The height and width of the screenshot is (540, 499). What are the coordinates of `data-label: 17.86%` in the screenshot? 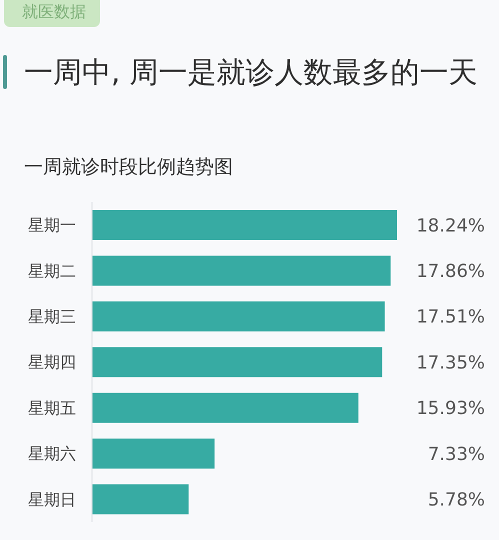 It's located at (450, 271).